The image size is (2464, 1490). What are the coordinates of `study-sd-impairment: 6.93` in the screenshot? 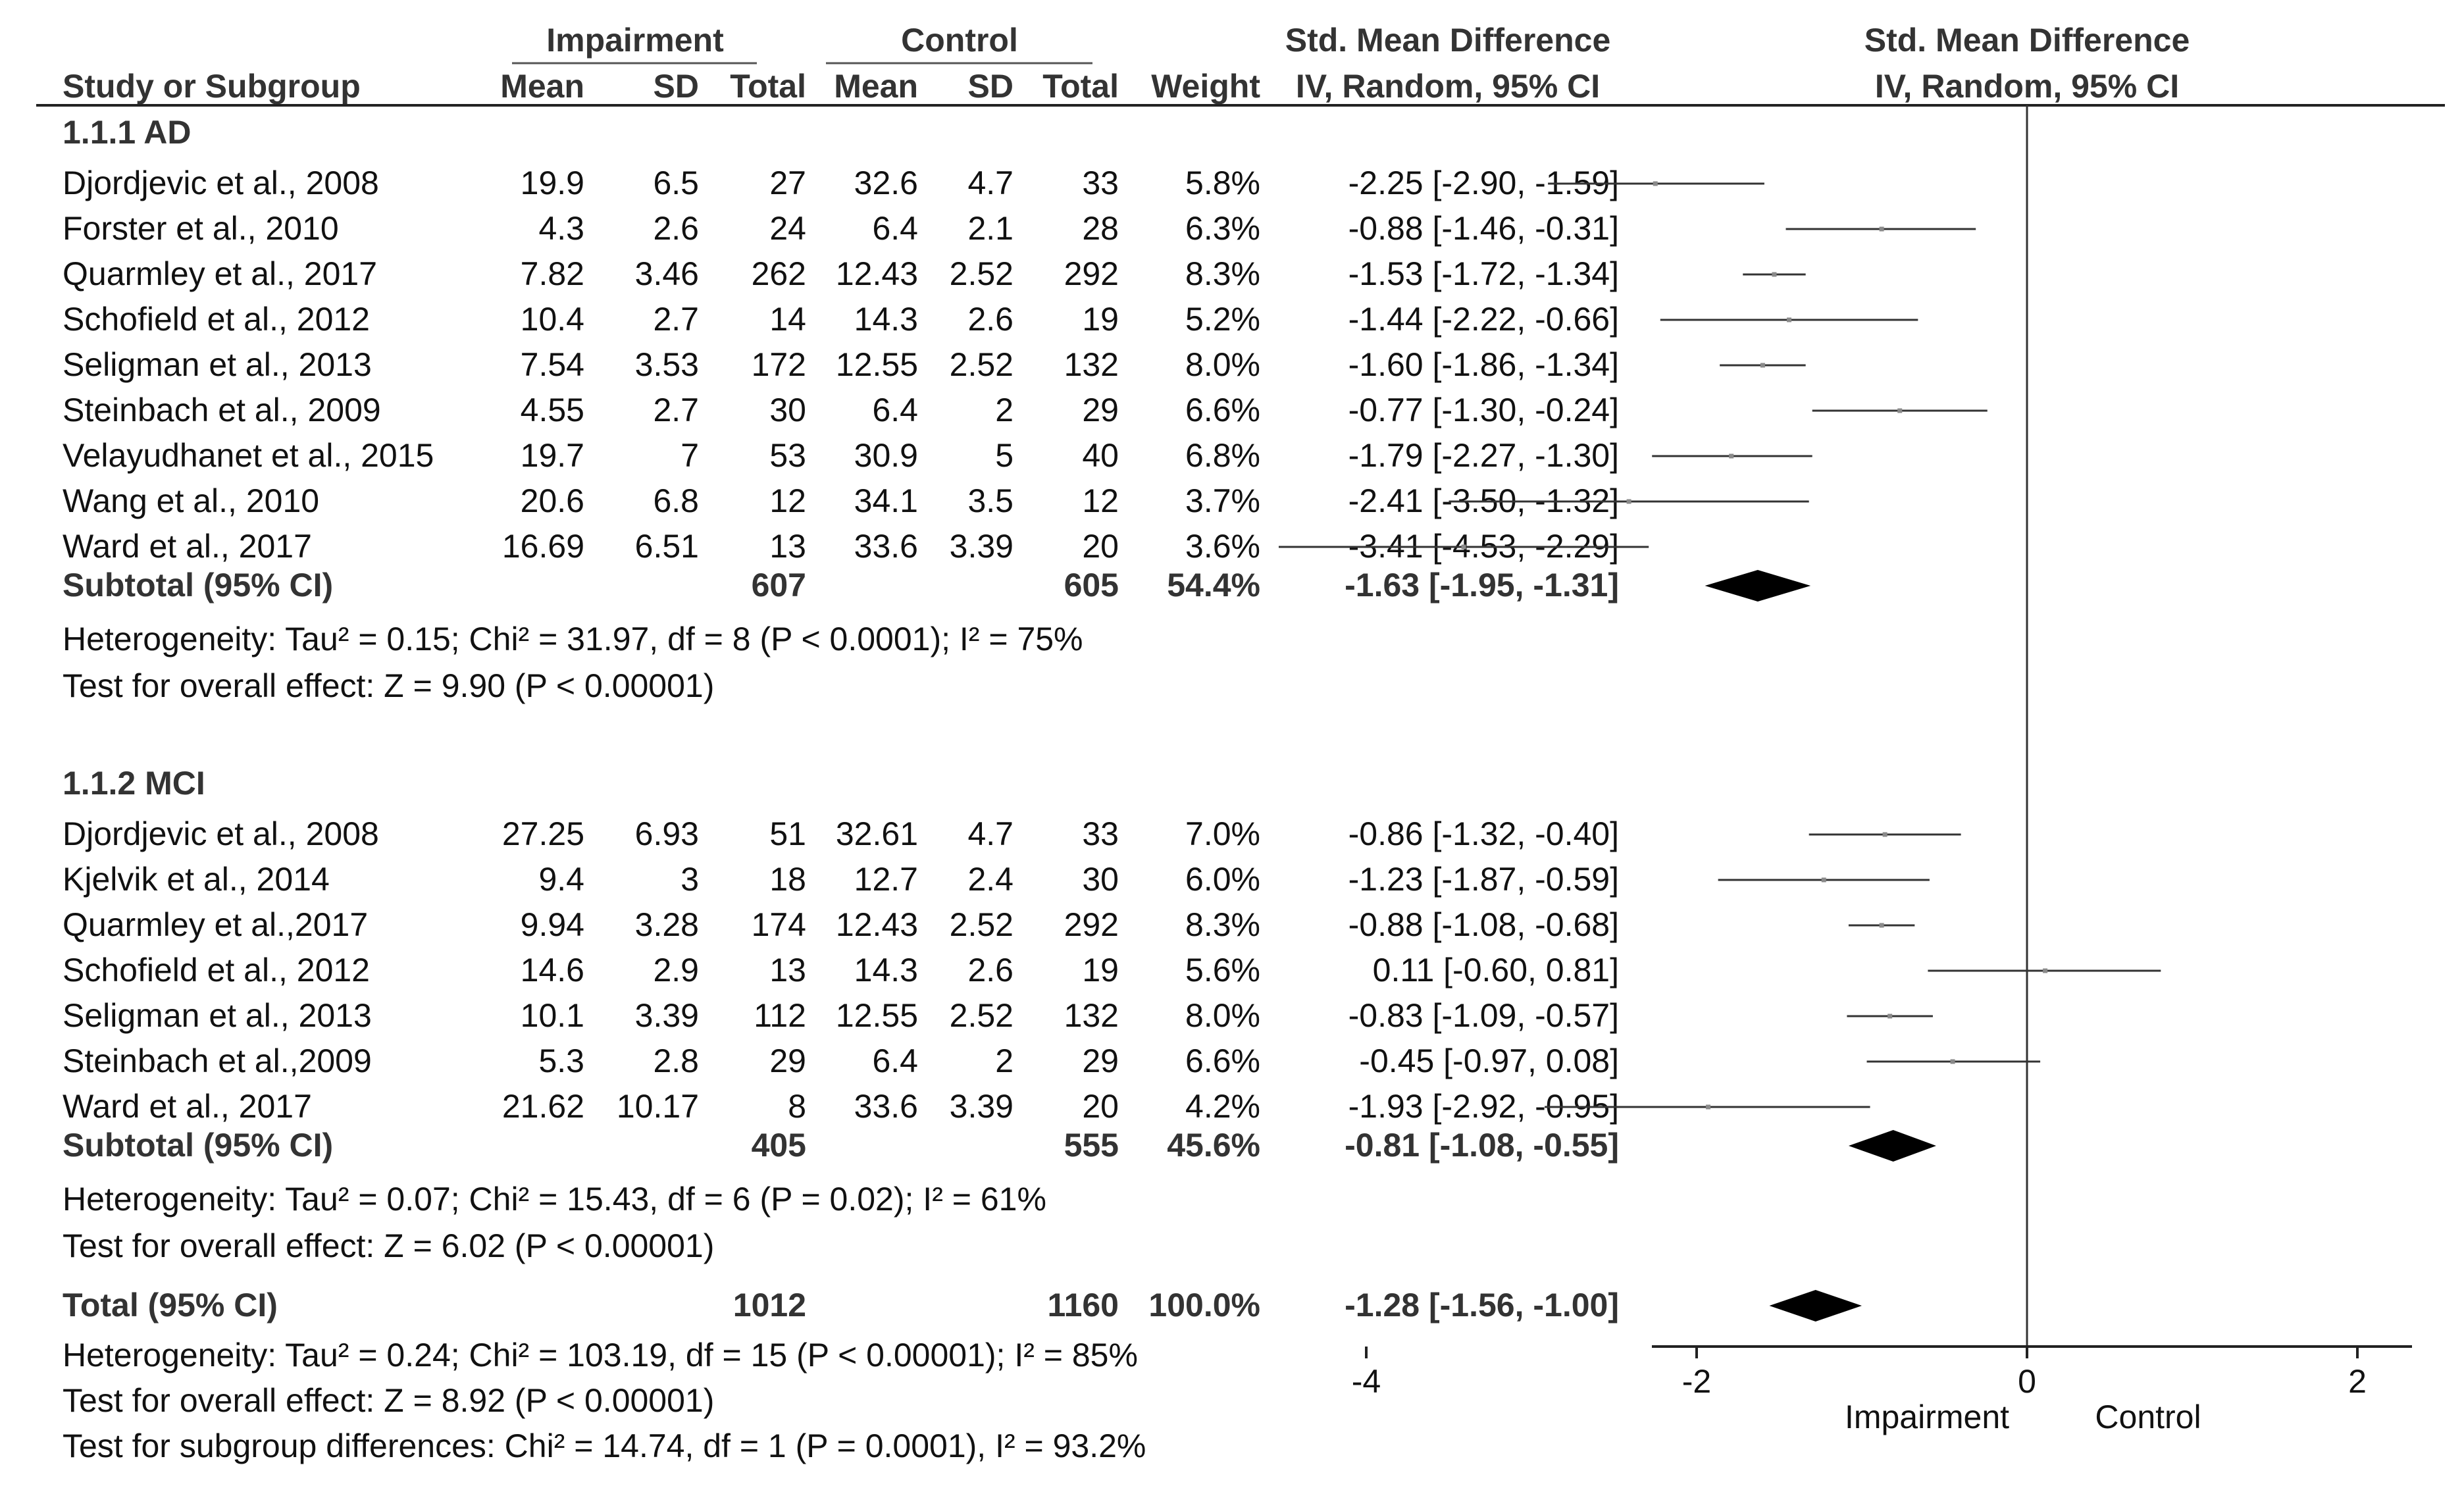 It's located at (667, 833).